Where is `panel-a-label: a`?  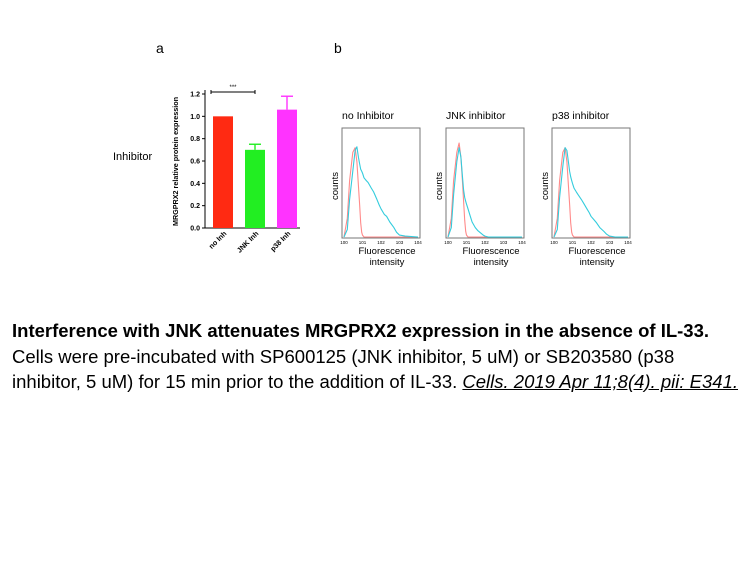 panel-a-label: a is located at coordinates (160, 48).